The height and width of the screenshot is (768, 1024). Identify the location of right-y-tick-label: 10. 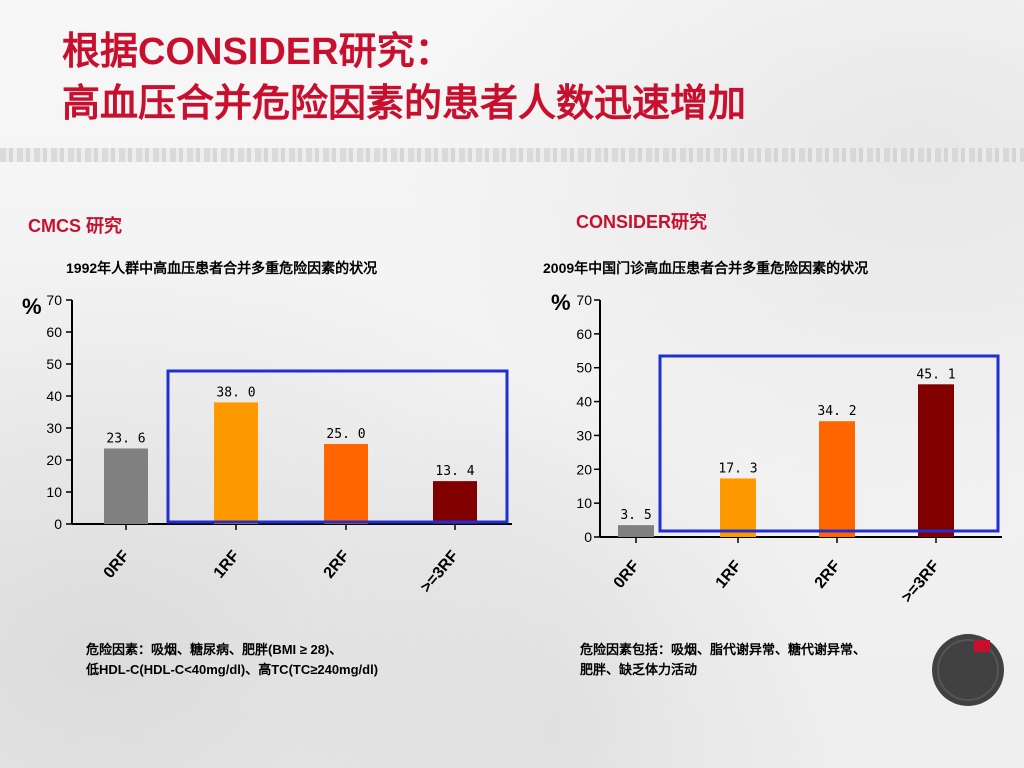
(584, 503).